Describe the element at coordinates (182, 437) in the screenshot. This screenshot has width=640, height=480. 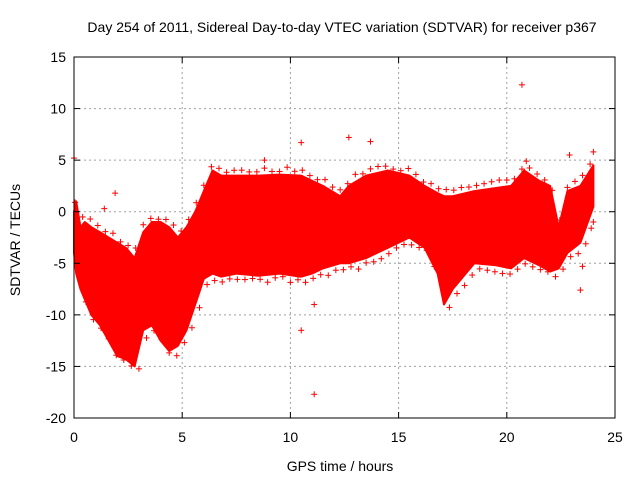
I see `x-tick-label: 5` at that location.